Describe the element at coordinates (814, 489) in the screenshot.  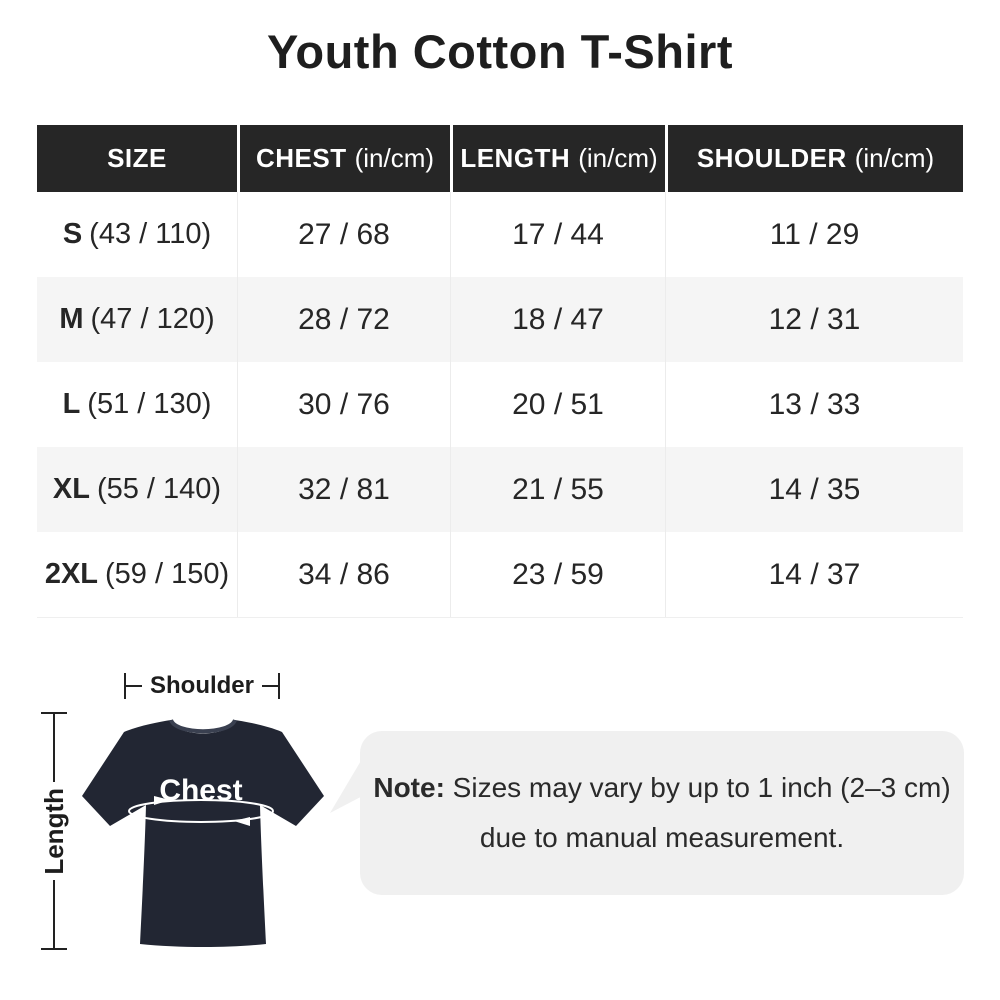
I see `cell-shoulder: 14 / 35` at that location.